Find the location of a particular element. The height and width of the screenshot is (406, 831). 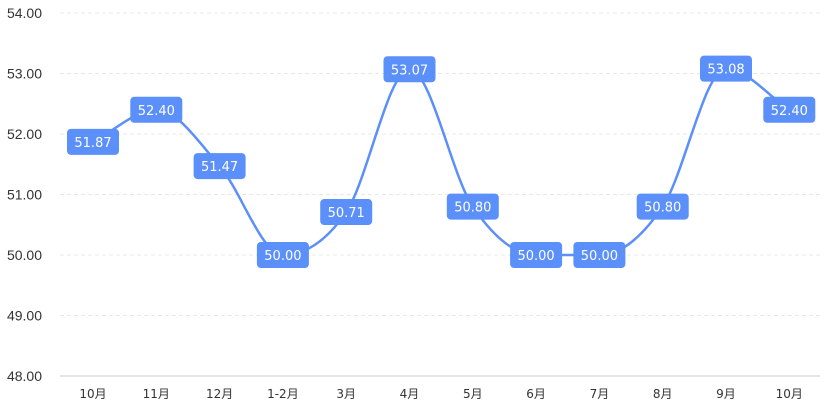

x-axis: 10月 11月 12月 1-2月 3月 4月 5月 6月 7月 8月 9月 10月 is located at coordinates (441, 394).